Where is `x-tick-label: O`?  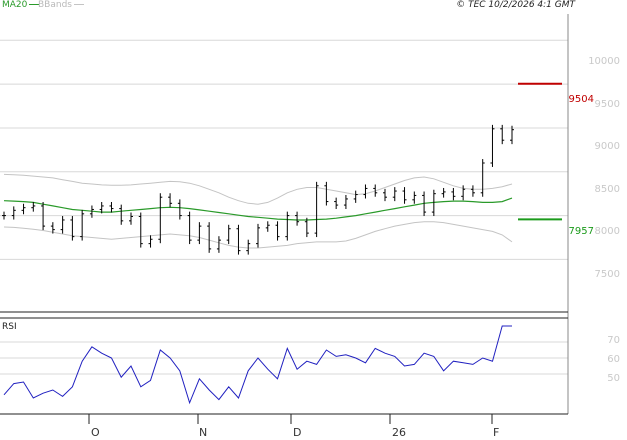
x-tick-label: O is located at coordinates (95, 432).